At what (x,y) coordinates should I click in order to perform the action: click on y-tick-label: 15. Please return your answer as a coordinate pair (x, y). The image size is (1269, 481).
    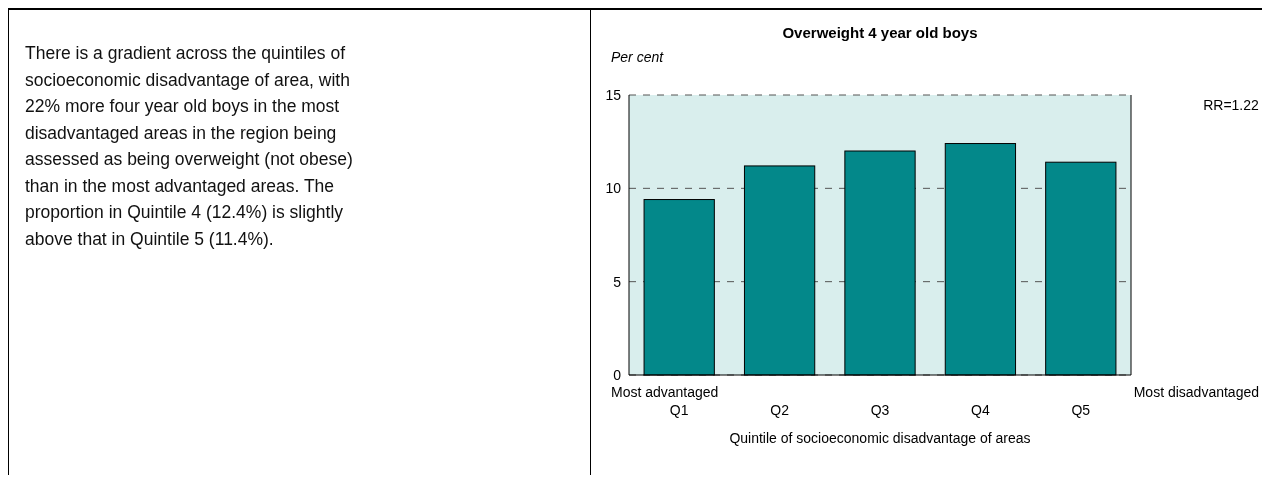
    Looking at the image, I should click on (613, 94).